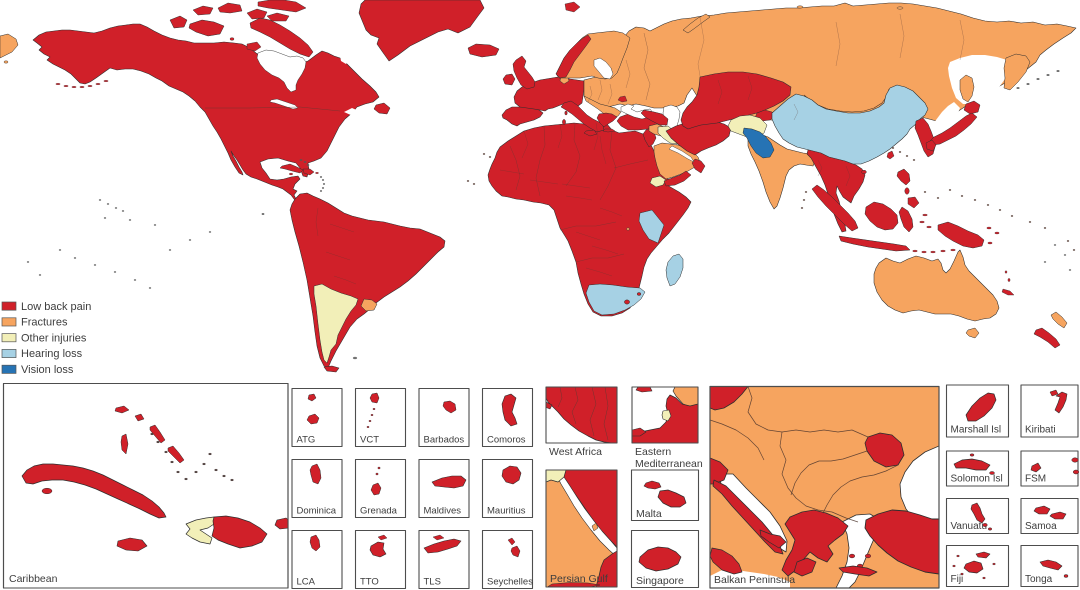 This screenshot has height=590, width=1080. I want to click on svg-text: Barbados, so click(444, 440).